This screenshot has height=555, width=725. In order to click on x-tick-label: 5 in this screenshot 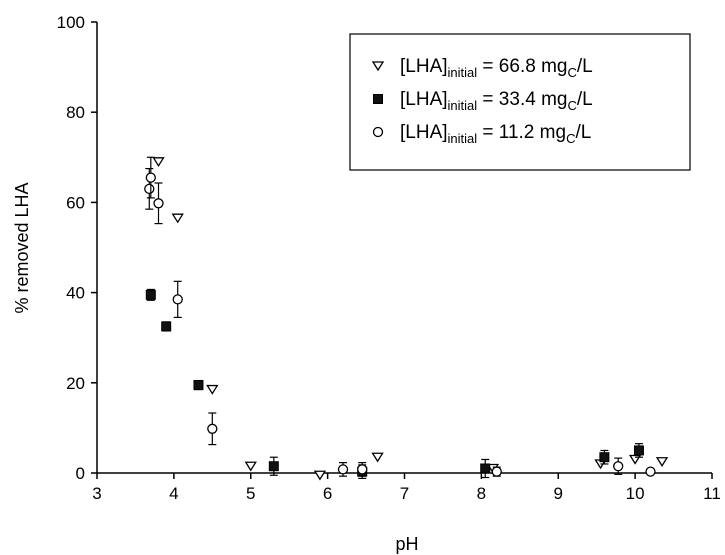, I will do `click(250, 493)`.